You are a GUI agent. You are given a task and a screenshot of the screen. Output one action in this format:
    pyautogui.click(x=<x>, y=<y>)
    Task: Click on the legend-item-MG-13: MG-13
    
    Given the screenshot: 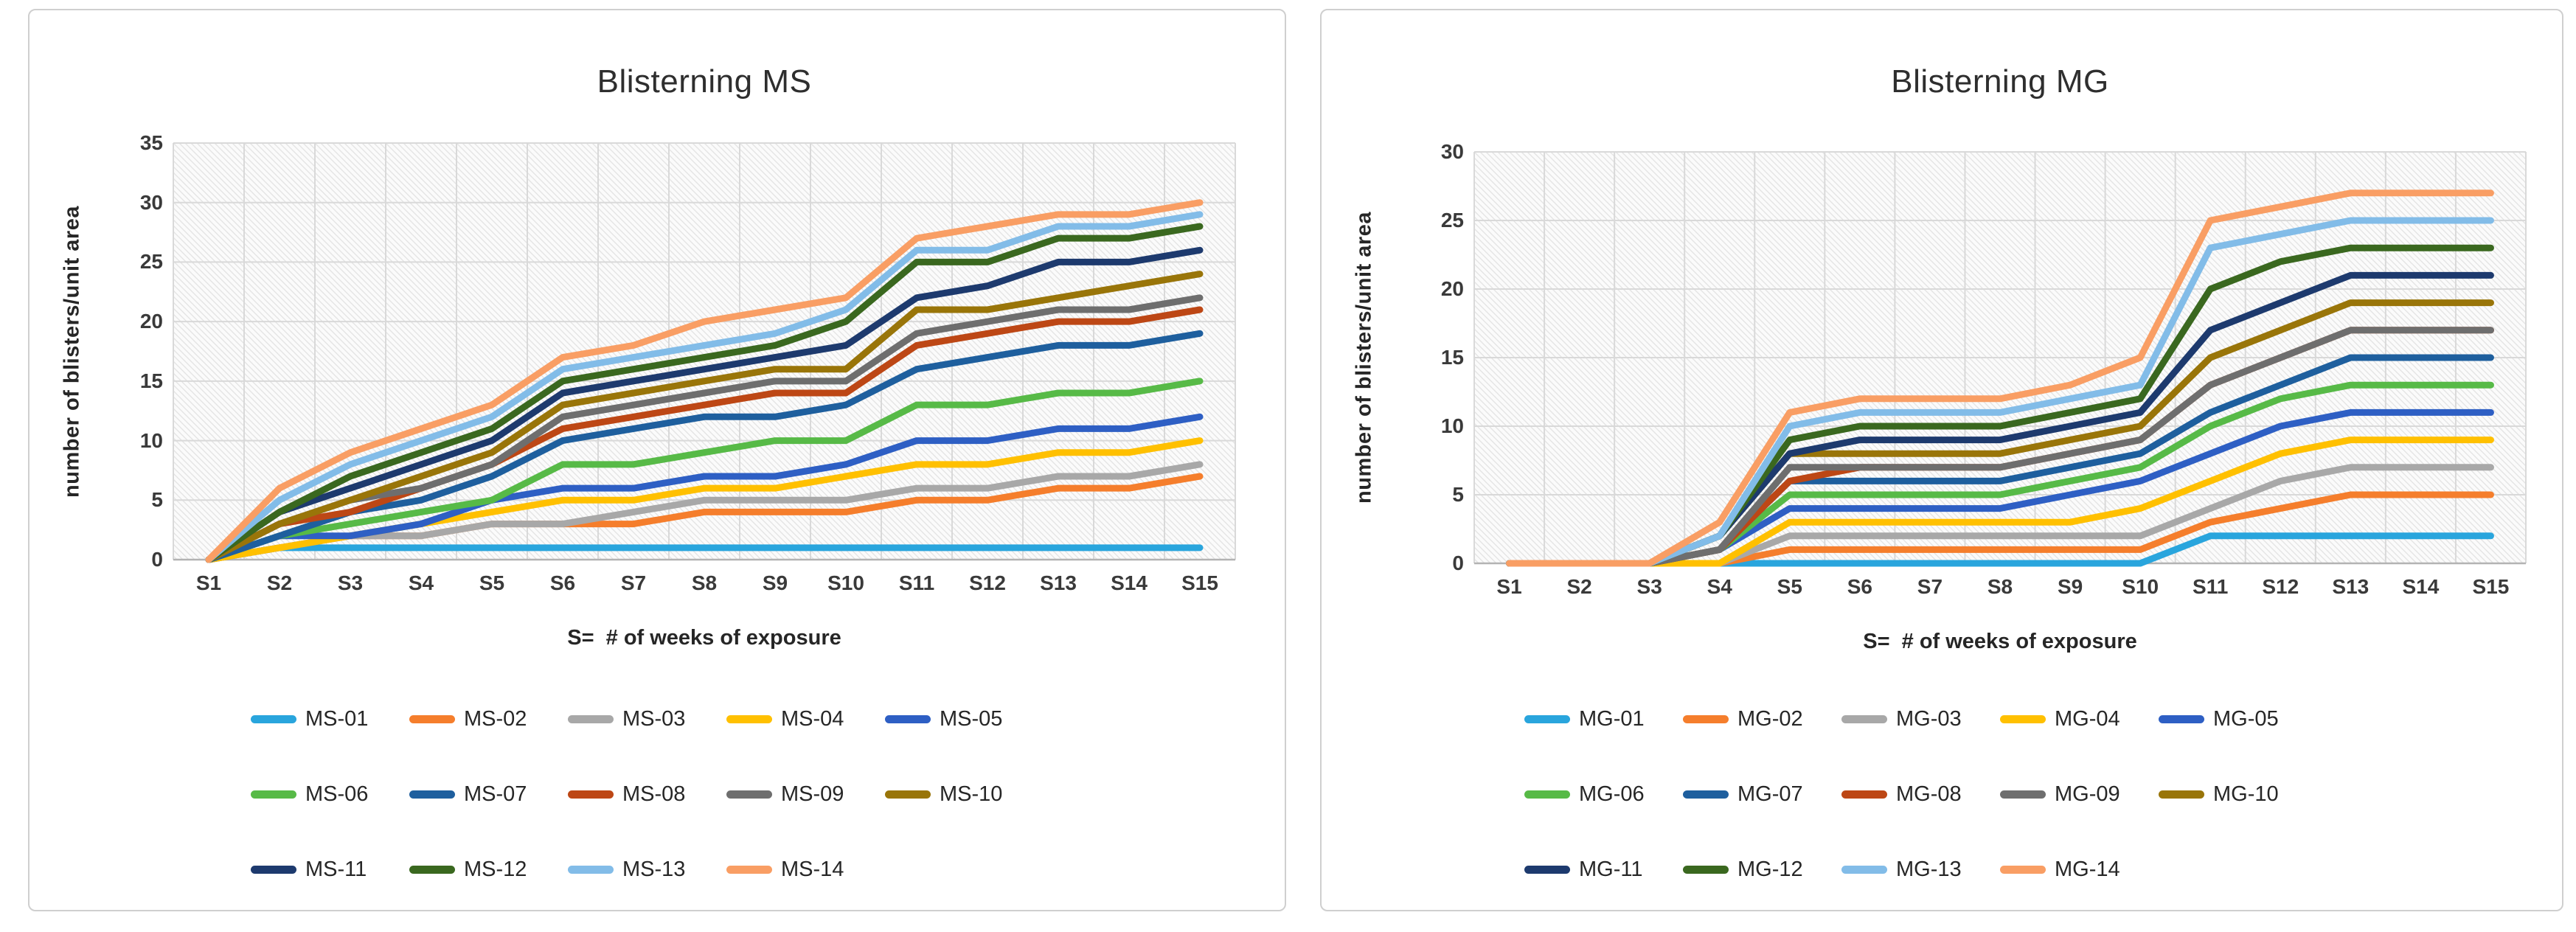 What is the action you would take?
    pyautogui.click(x=1920, y=870)
    